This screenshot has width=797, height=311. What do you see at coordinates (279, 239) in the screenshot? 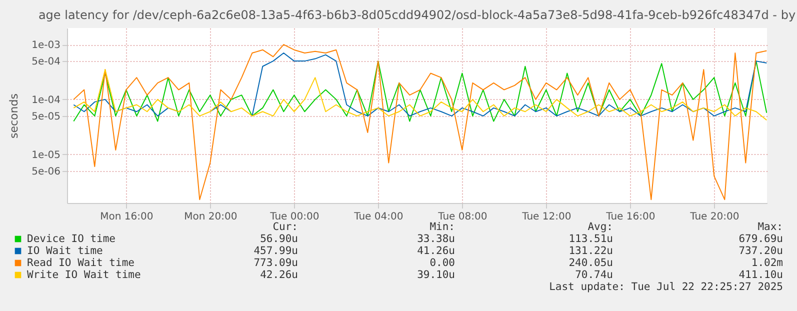
I see `text: 56.90u` at bounding box center [279, 239].